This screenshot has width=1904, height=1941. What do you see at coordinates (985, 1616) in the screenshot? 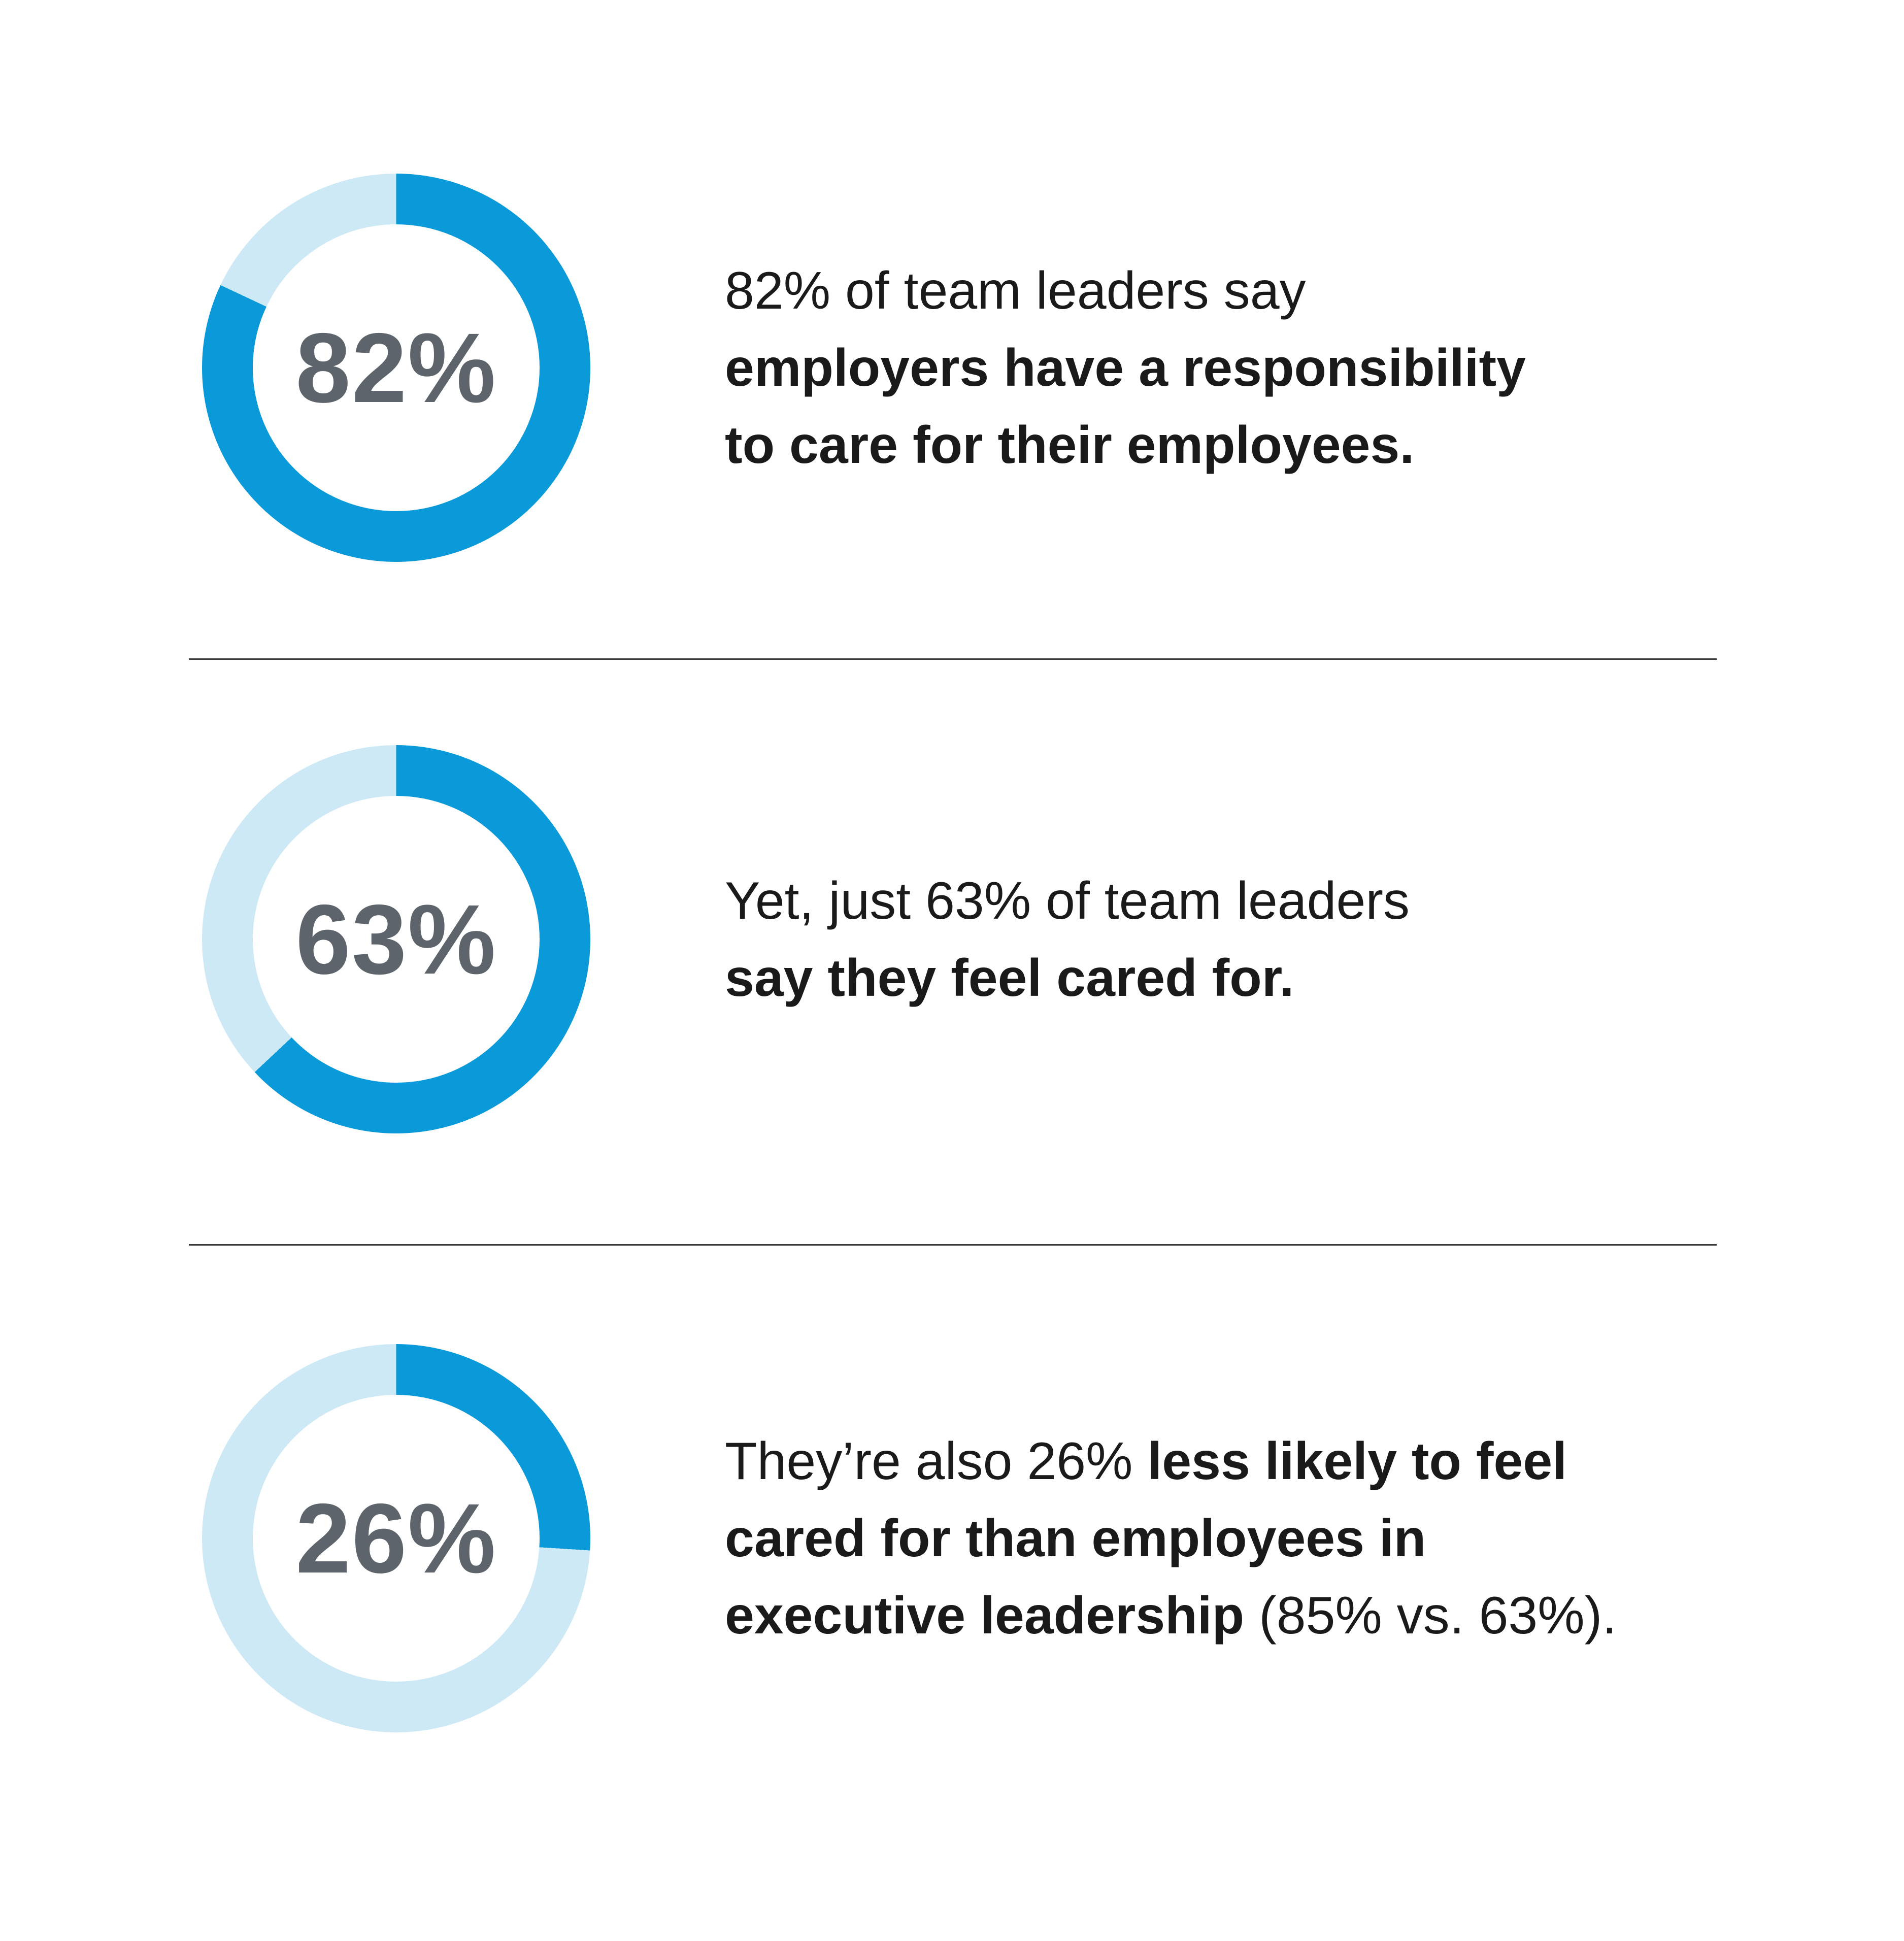
I see `caption-segment: executive leadership` at bounding box center [985, 1616].